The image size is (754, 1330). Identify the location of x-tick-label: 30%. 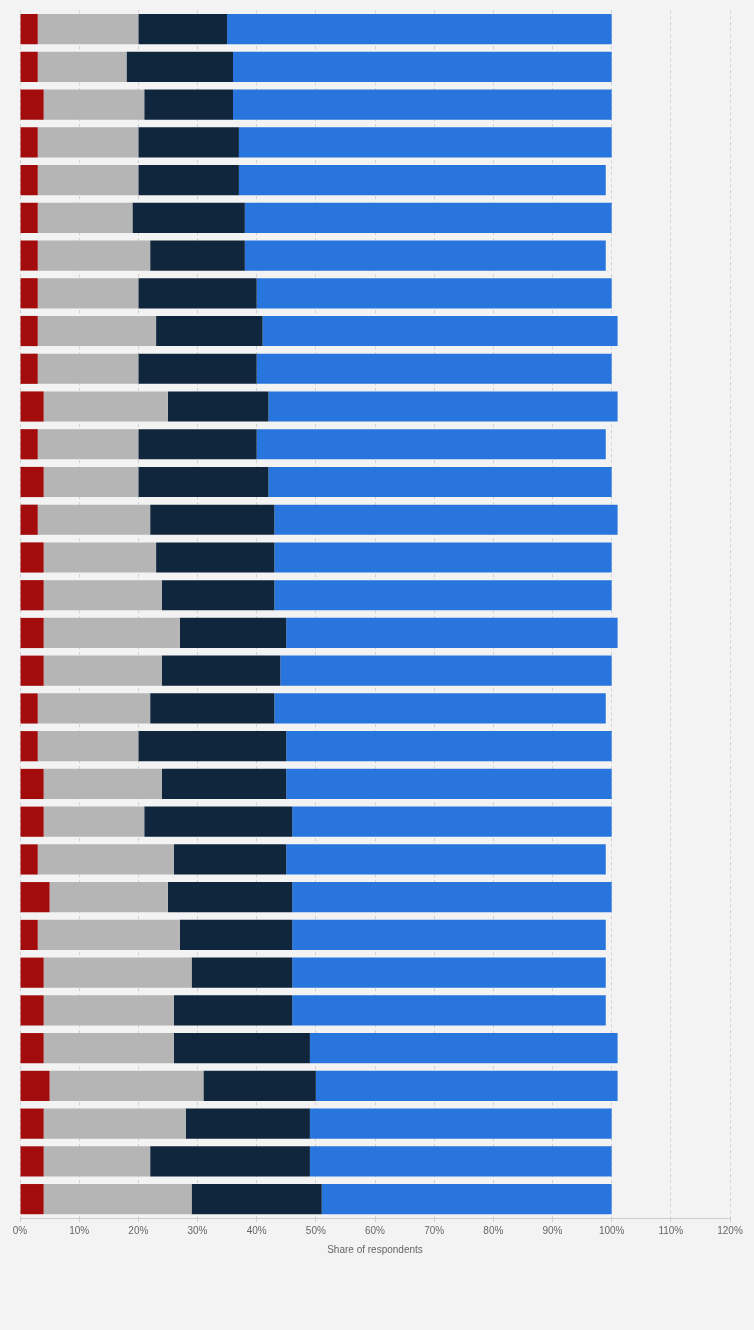
(197, 1230).